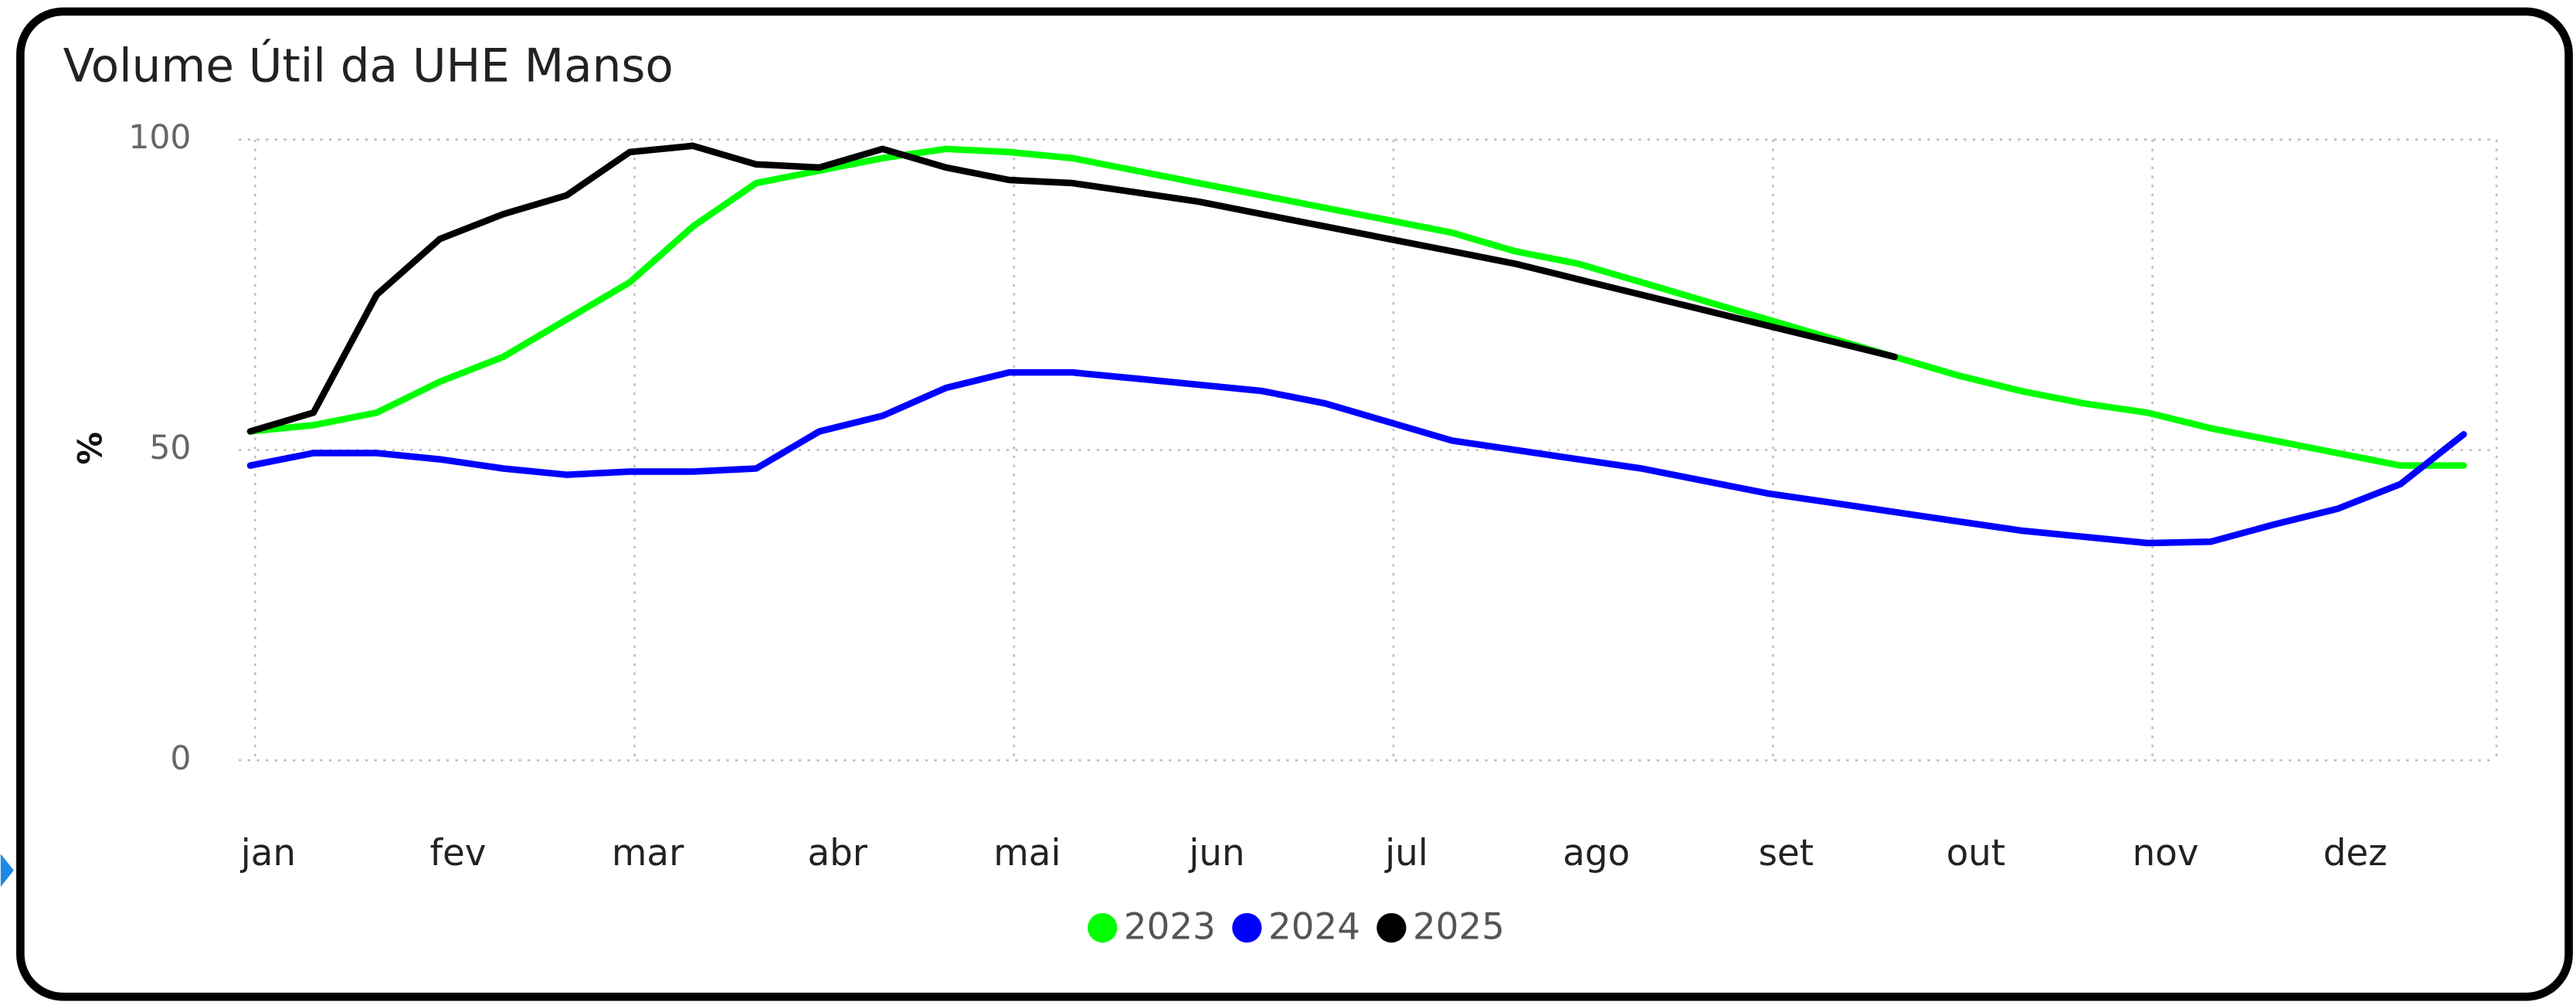  What do you see at coordinates (458, 853) in the screenshot?
I see `x-tick-label: fev` at bounding box center [458, 853].